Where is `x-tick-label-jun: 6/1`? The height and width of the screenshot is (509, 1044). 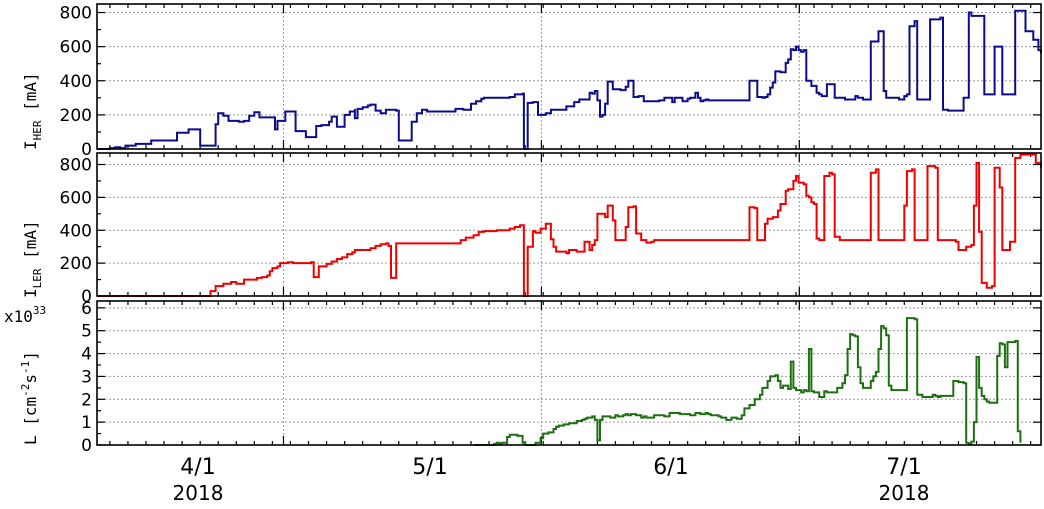 x-tick-label-jun: 6/1 is located at coordinates (670, 467).